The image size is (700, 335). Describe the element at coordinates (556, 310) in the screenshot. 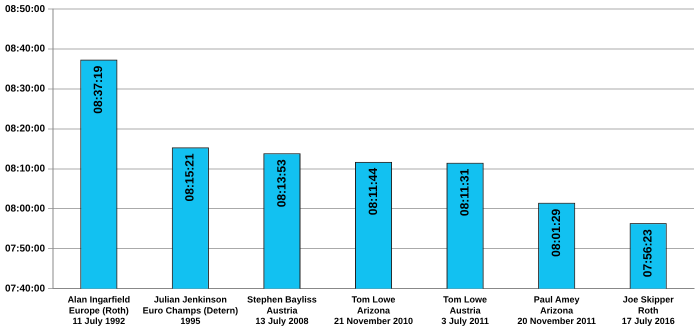

I see `x-tick-label: Paul Amey Arizona 20 November 2011` at that location.